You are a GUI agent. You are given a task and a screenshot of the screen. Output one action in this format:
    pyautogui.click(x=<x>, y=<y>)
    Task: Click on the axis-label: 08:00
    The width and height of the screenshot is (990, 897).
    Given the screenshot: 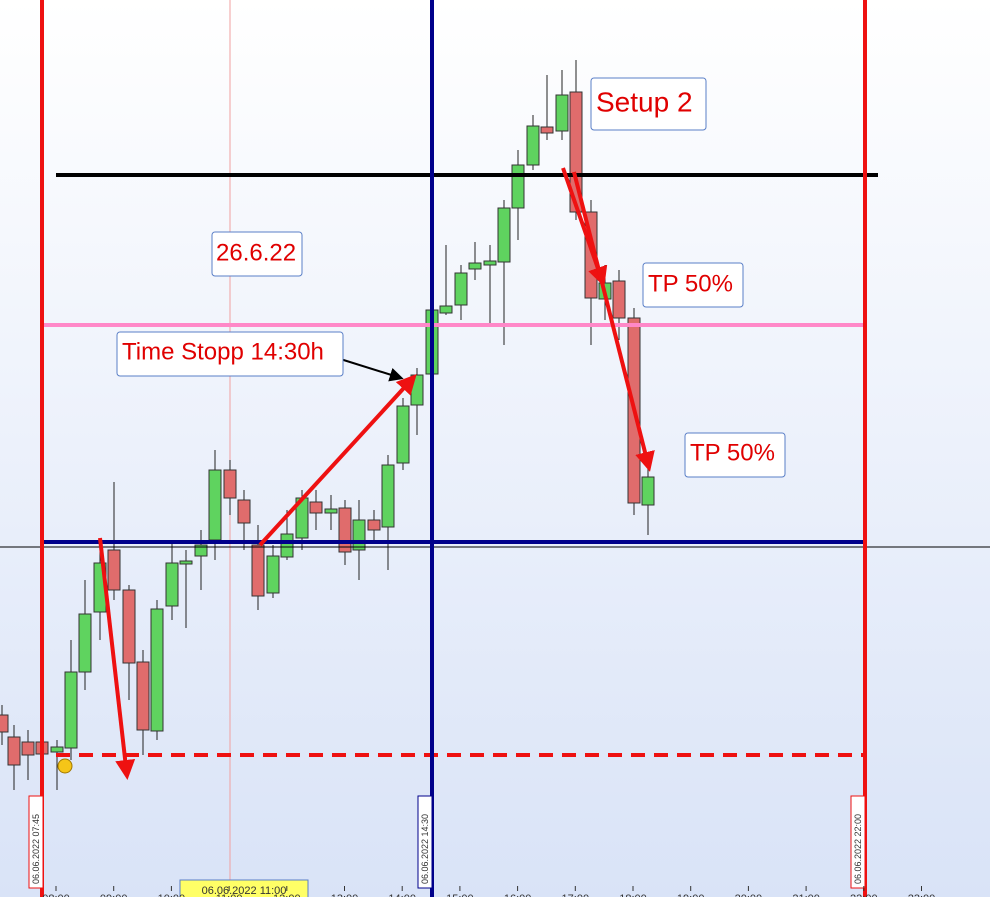 What is the action you would take?
    pyautogui.click(x=56, y=895)
    